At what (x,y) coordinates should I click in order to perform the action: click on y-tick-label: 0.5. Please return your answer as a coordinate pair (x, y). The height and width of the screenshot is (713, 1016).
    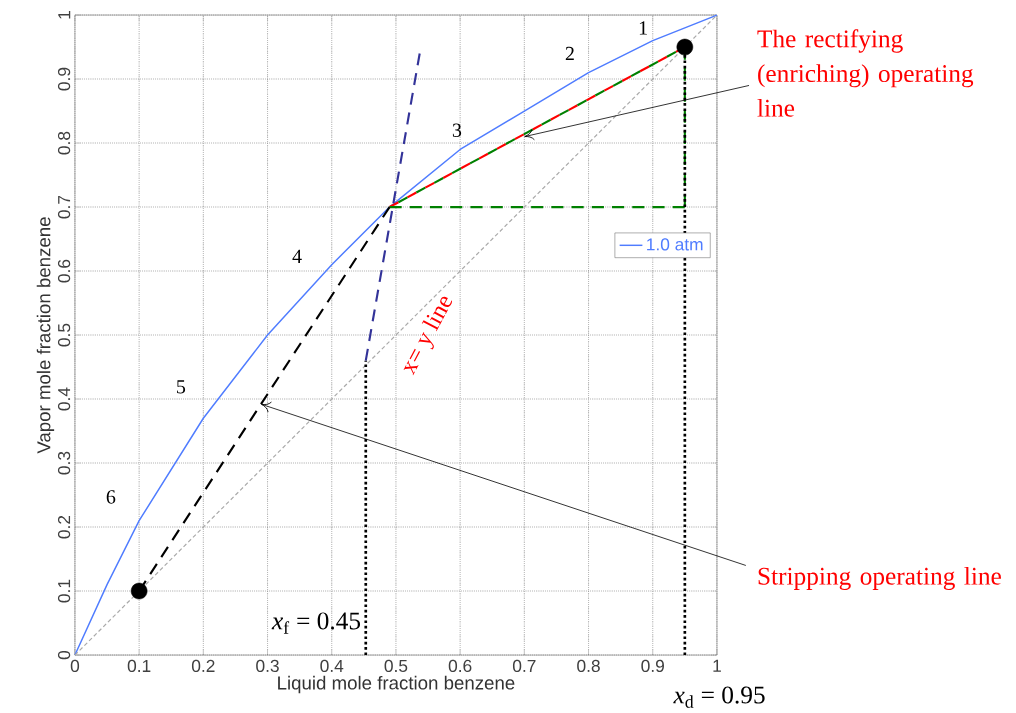
    Looking at the image, I should click on (64, 335).